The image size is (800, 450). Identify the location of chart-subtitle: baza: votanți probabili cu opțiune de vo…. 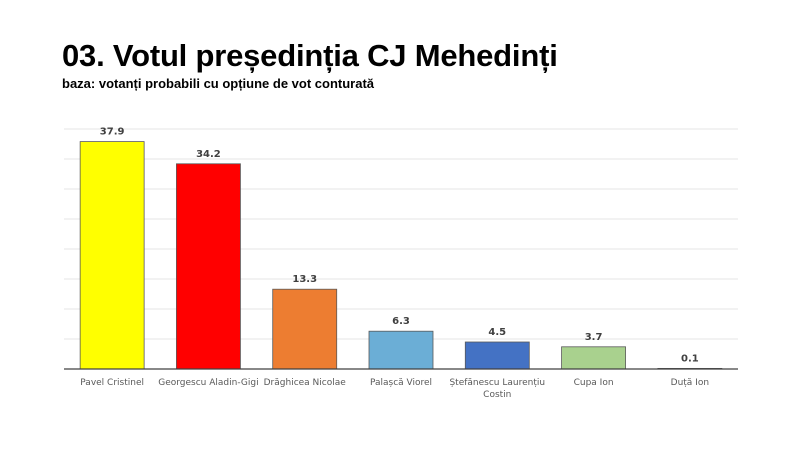
(218, 83).